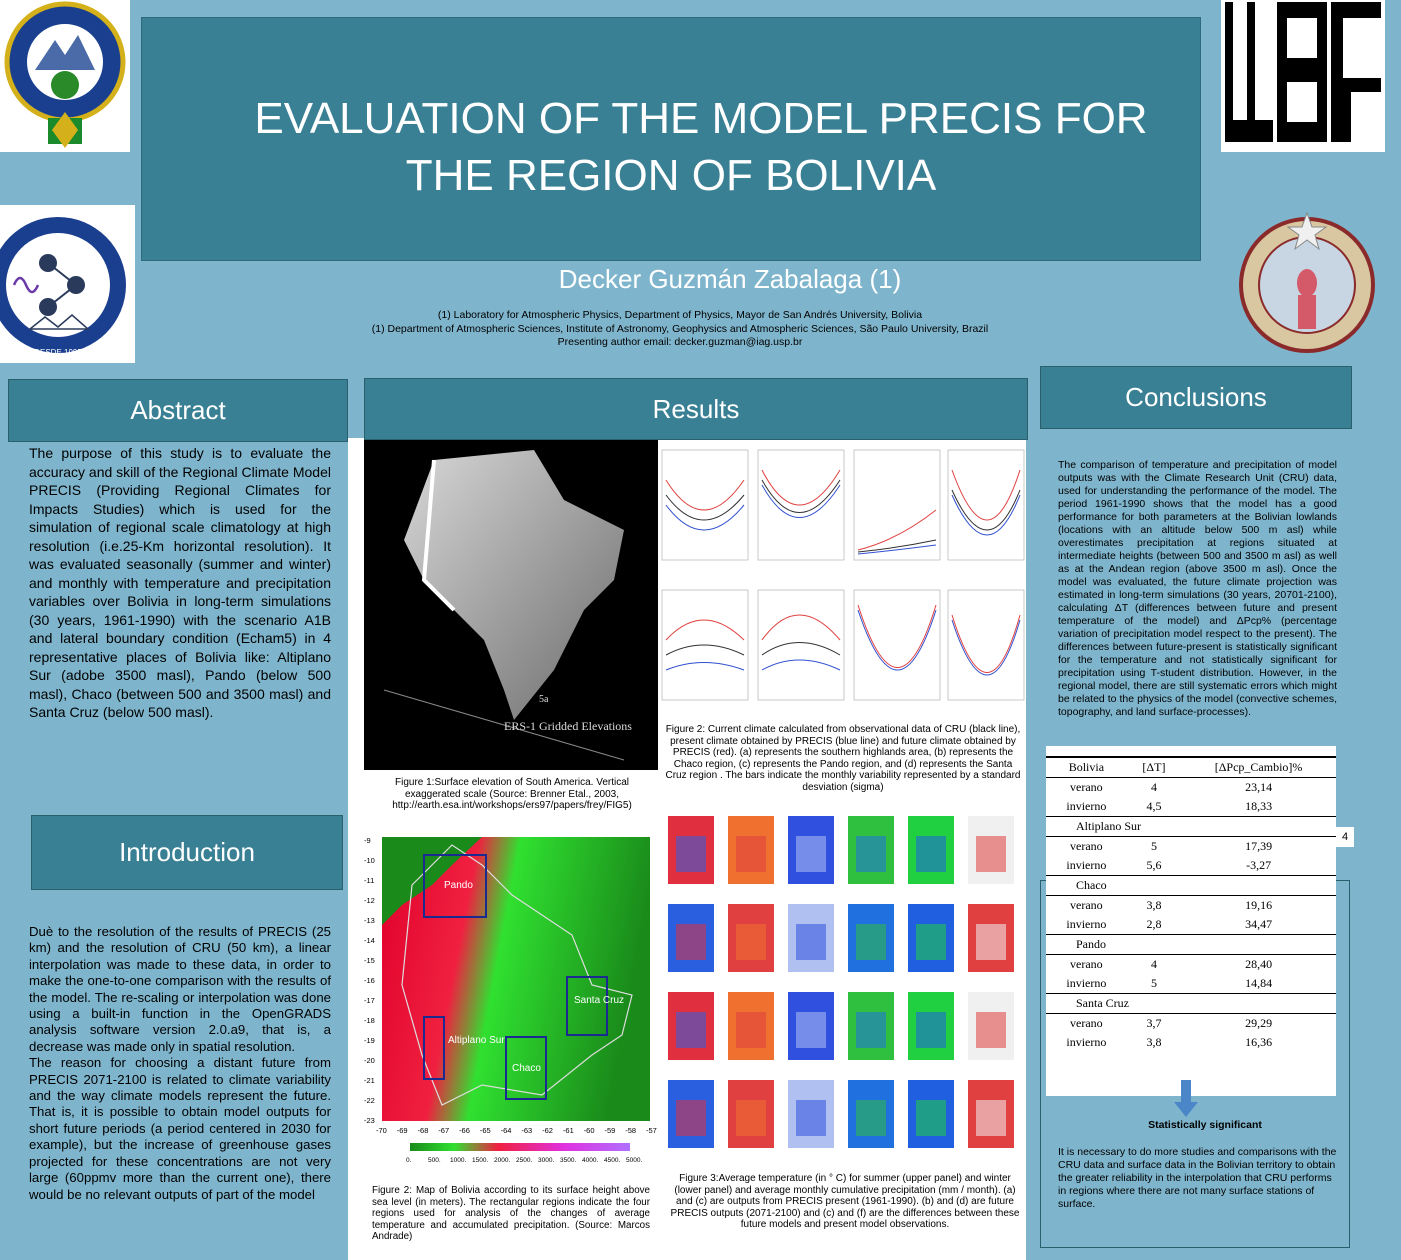 The width and height of the screenshot is (1401, 1260). Describe the element at coordinates (1191, 885) in the screenshot. I see `table-region-cell: Chaco` at that location.